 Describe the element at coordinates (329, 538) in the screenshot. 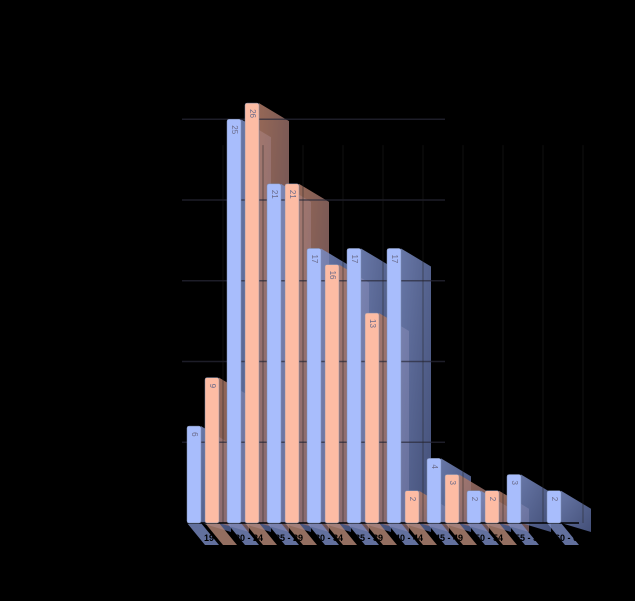

I see `category-label: 30 - 34` at that location.